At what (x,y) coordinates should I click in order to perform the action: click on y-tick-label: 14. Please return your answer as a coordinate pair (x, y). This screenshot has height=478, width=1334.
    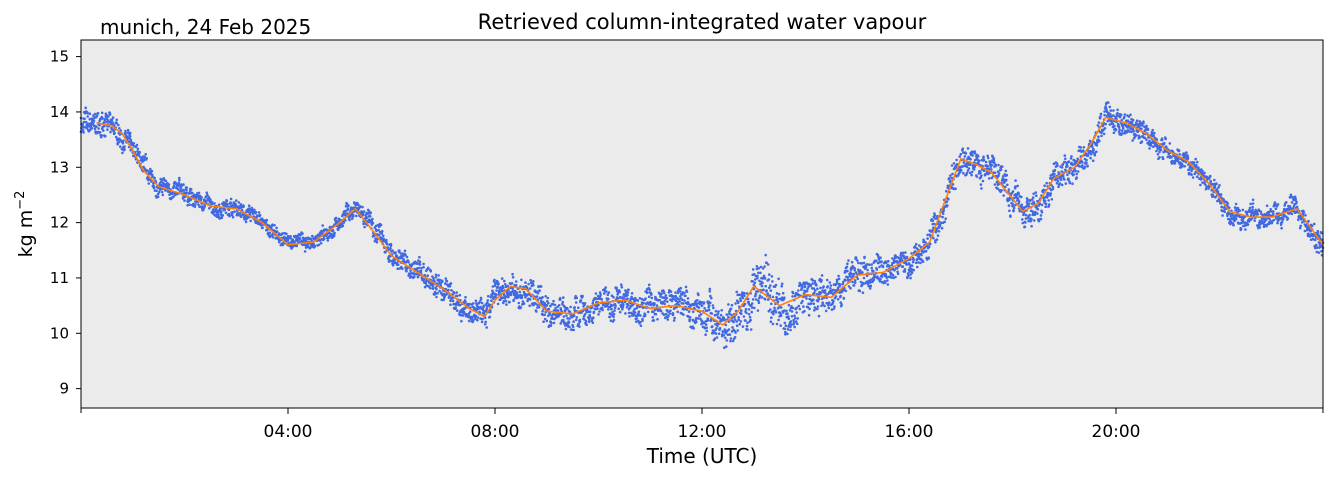
    Looking at the image, I should click on (59, 112).